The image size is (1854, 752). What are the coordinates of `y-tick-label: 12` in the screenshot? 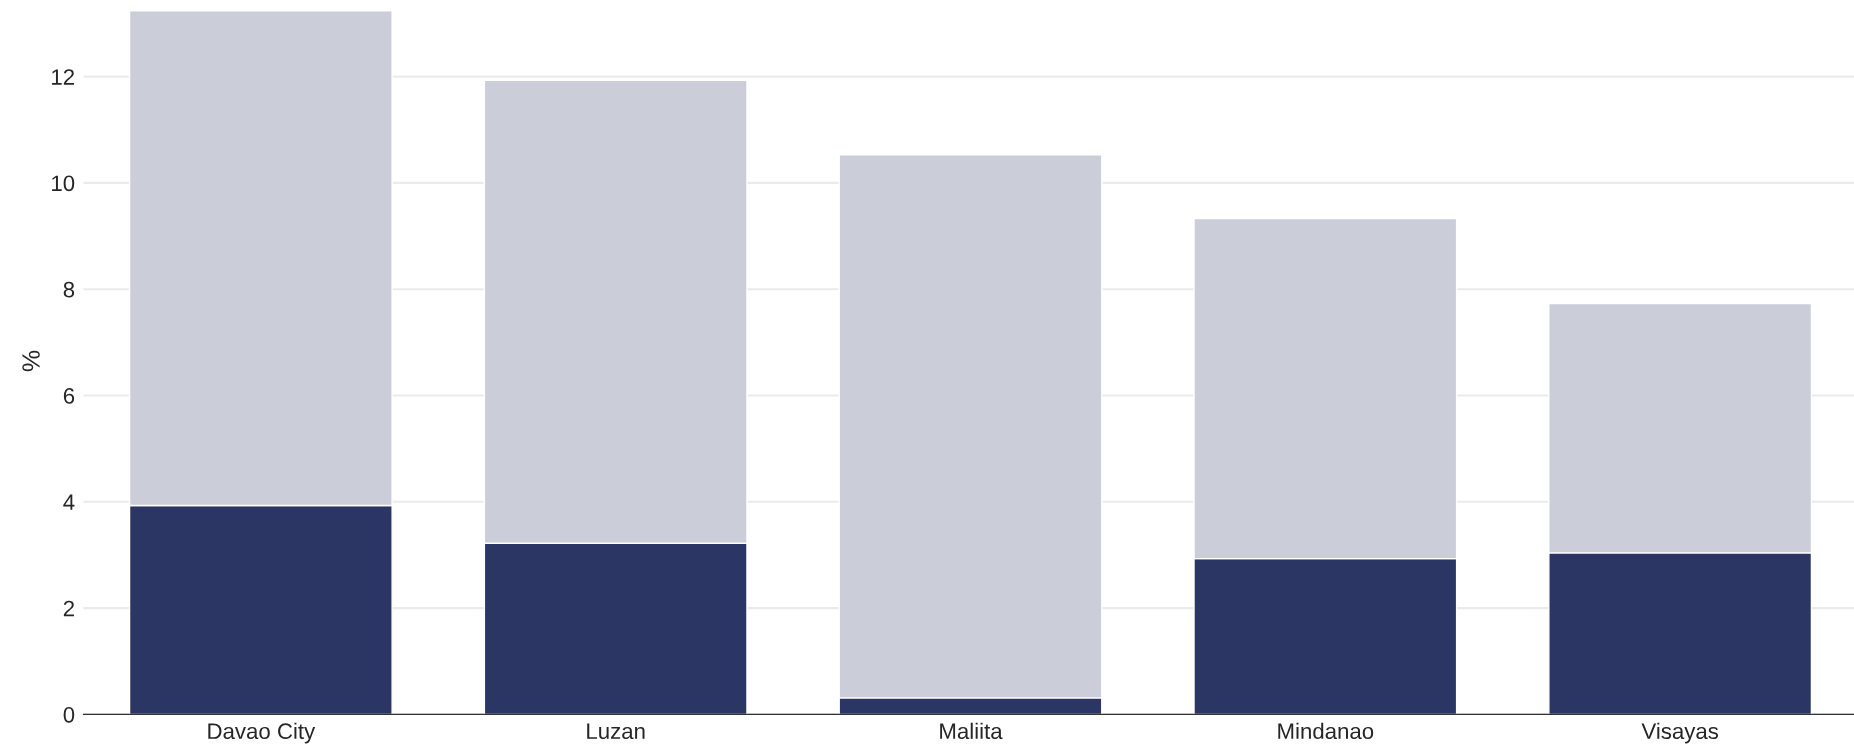 It's located at (63, 77).